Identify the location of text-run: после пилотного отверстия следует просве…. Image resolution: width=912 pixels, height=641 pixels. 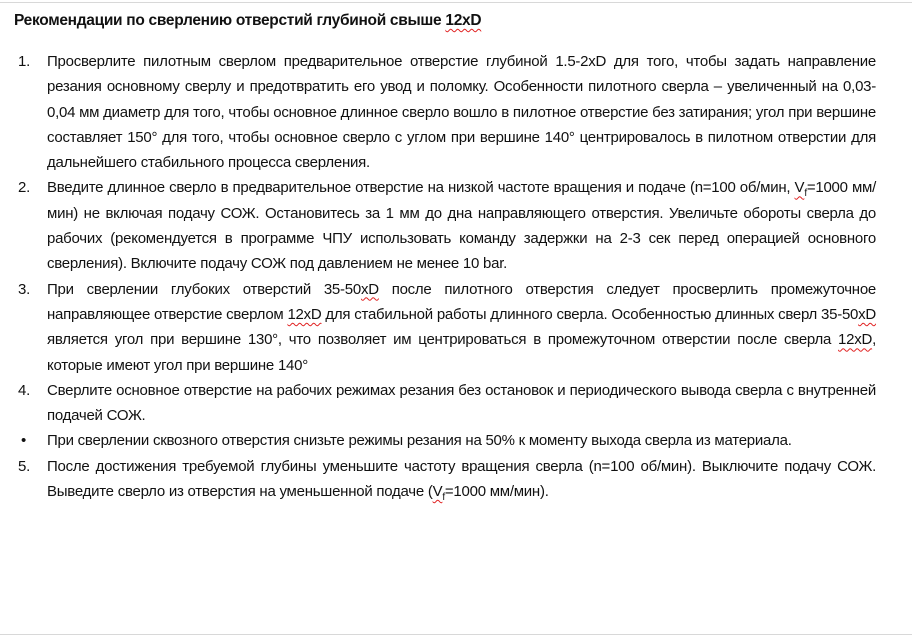
(462, 301).